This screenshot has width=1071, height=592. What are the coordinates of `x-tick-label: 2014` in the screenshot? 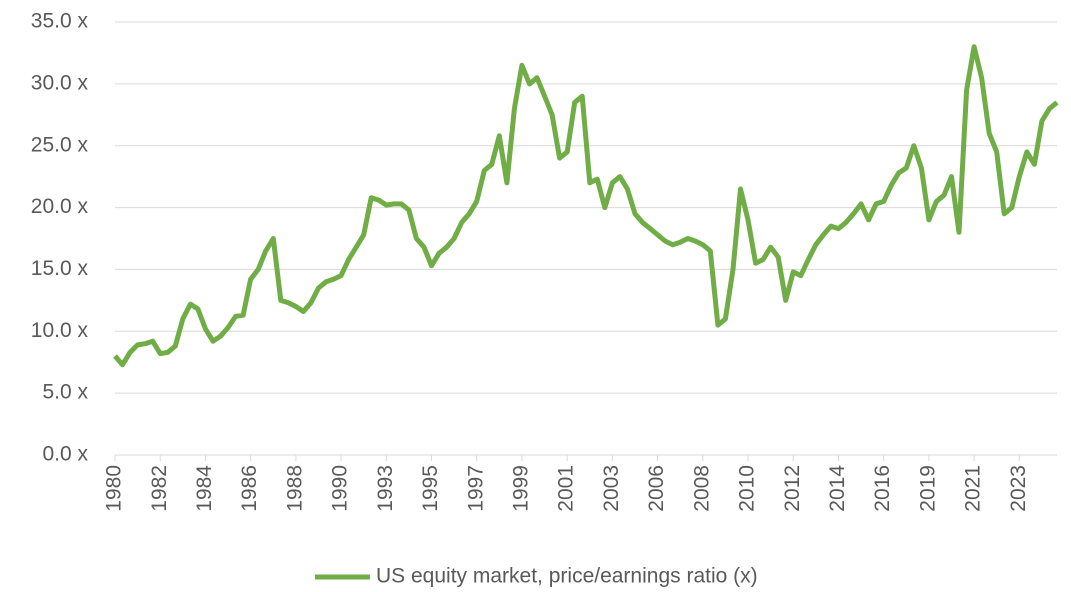 It's located at (837, 488).